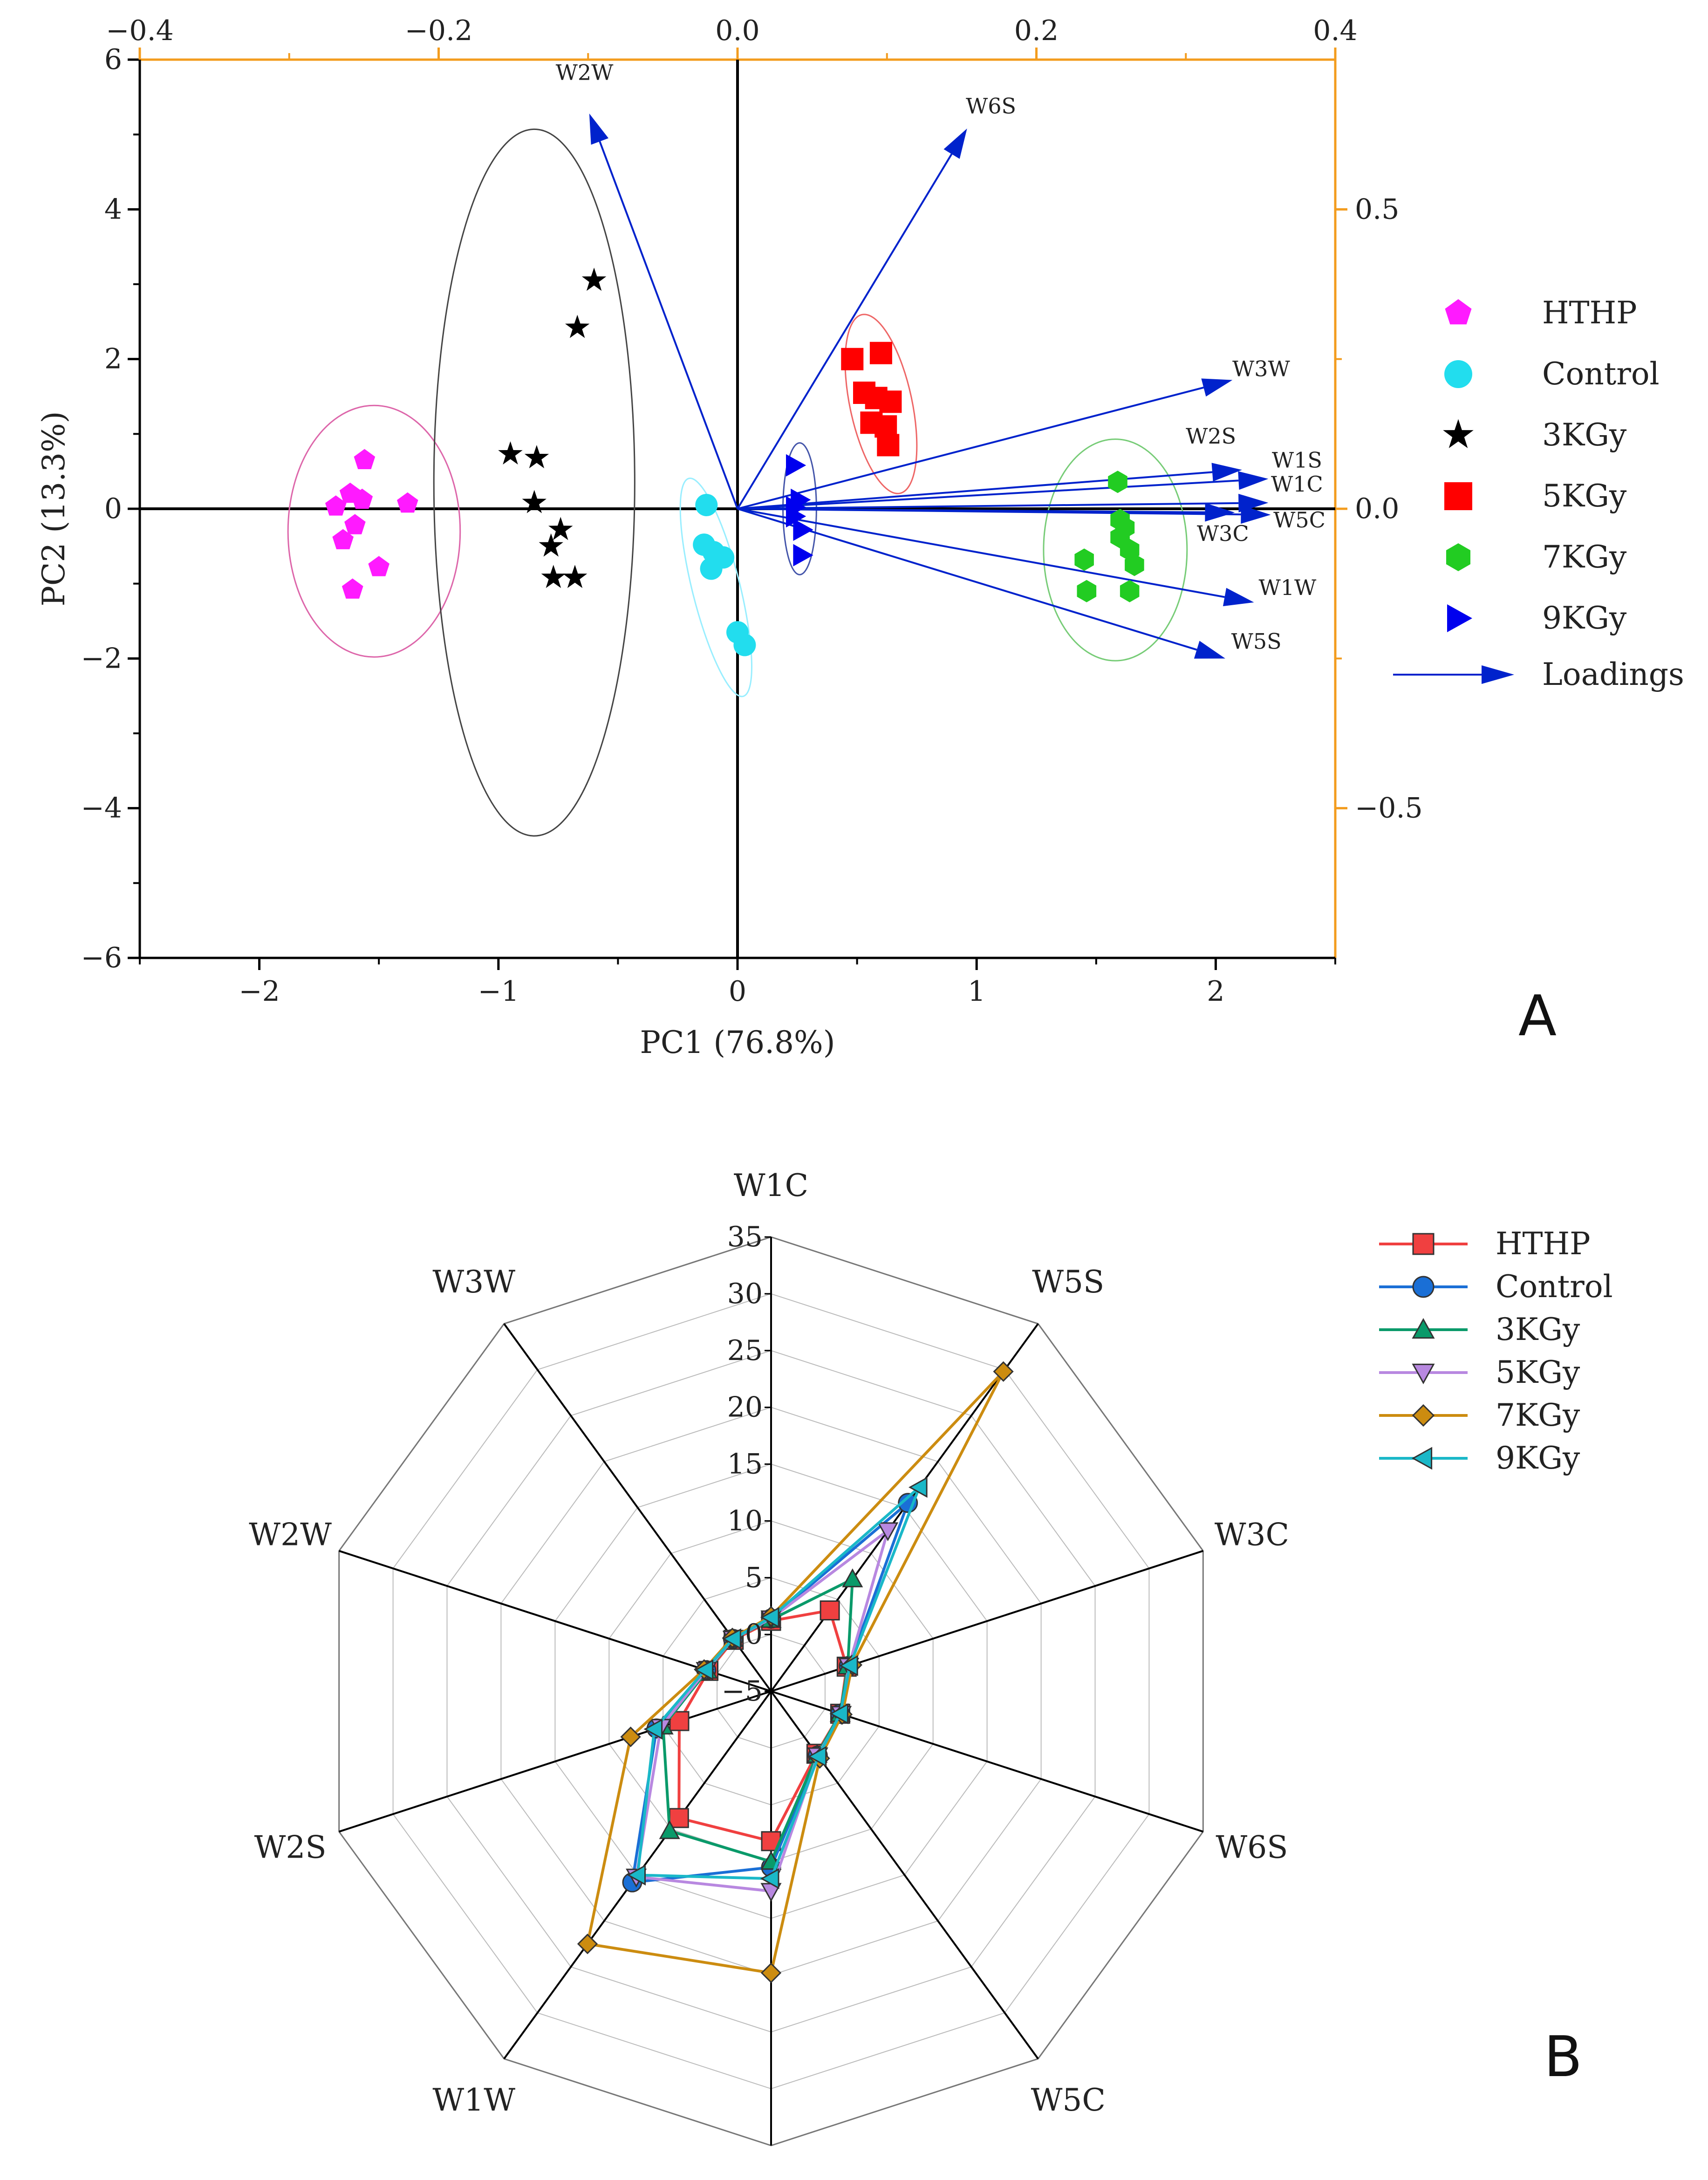 This screenshot has width=1708, height=2180. What do you see at coordinates (473, 1282) in the screenshot?
I see `axis-label-W3W: W3W` at bounding box center [473, 1282].